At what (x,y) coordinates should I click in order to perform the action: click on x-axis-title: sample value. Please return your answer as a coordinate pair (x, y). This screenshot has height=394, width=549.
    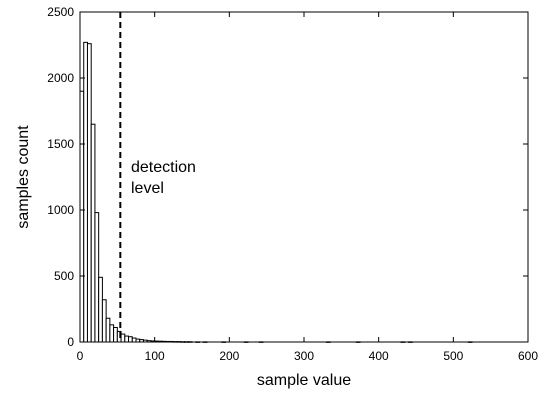
    Looking at the image, I should click on (304, 380).